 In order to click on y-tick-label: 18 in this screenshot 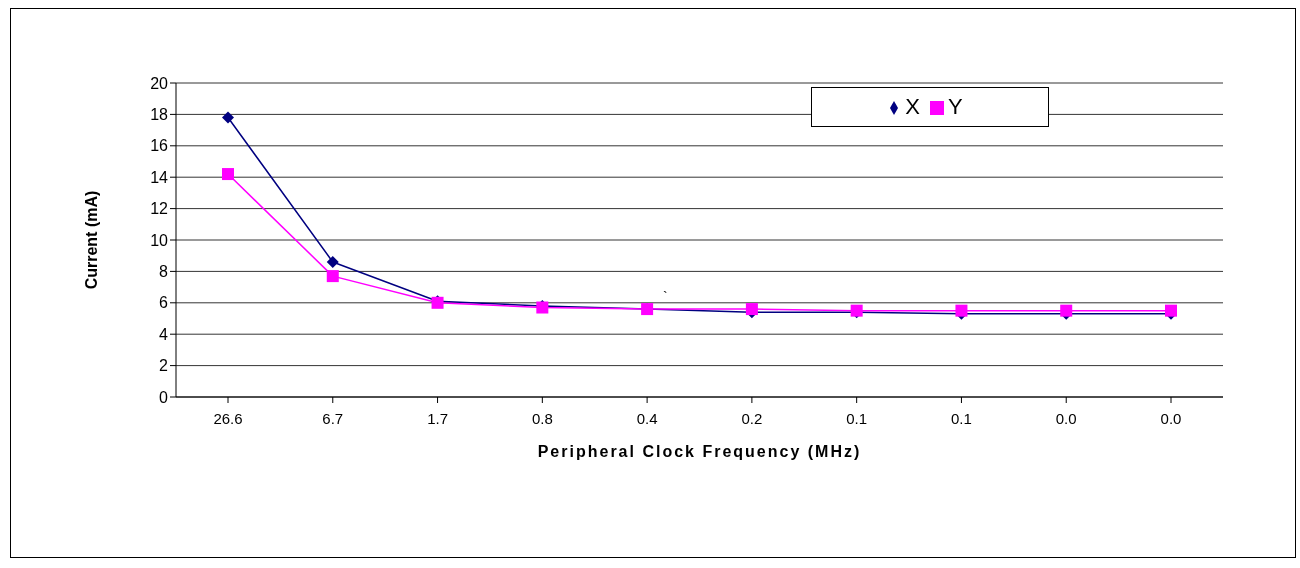, I will do `click(159, 115)`.